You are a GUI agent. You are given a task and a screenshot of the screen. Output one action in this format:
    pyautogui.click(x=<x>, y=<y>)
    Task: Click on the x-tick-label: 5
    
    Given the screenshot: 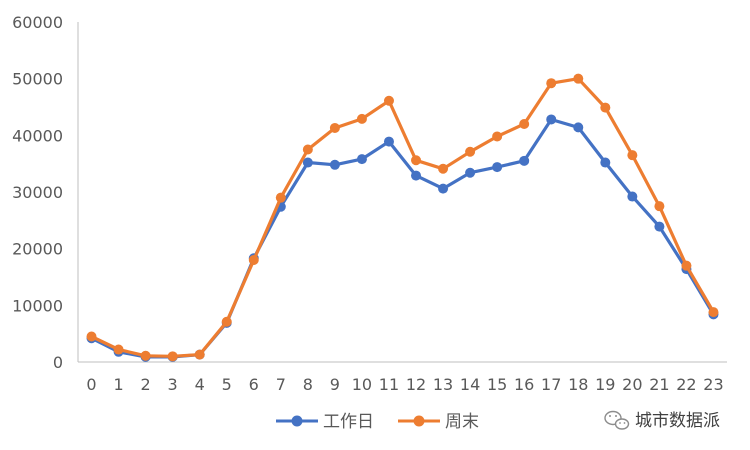 What is the action you would take?
    pyautogui.click(x=227, y=384)
    